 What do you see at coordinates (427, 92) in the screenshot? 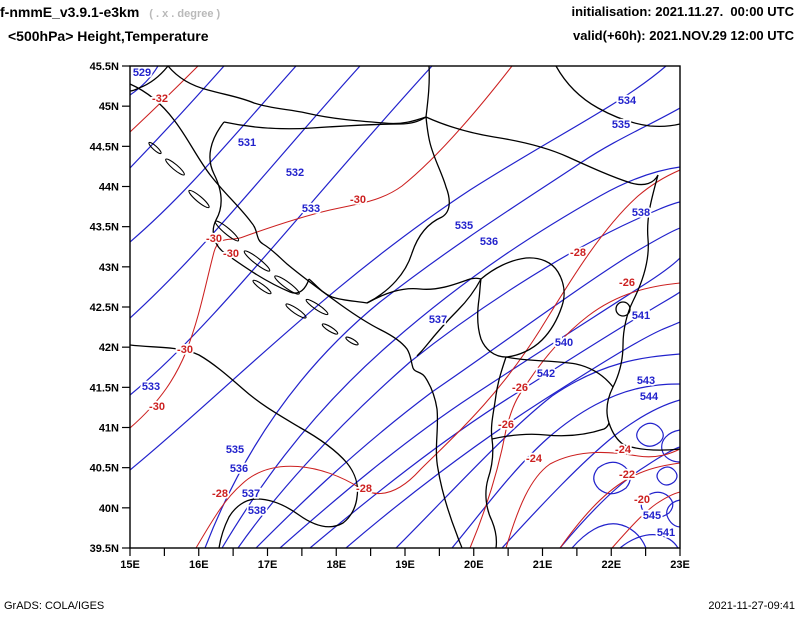
I see `border-serbia-hungary` at bounding box center [427, 92].